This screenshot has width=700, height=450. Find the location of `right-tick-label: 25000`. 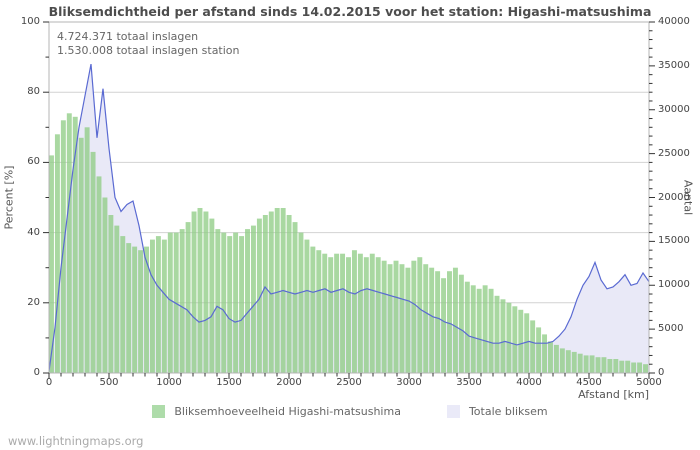

right-tick-label: 25000 is located at coordinates (674, 153).